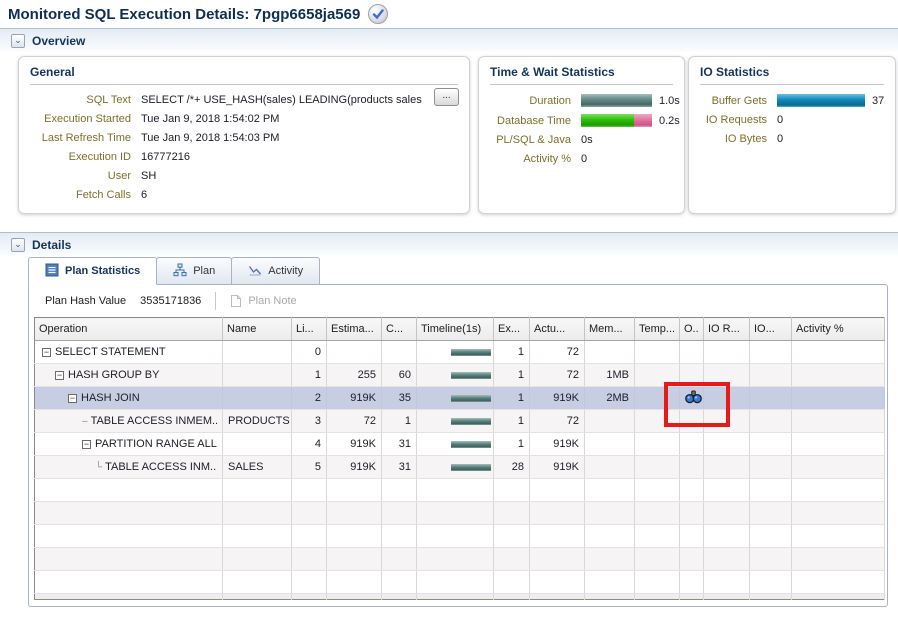  I want to click on time-wait-panel-title: Time & Wait Statistics, so click(581, 75).